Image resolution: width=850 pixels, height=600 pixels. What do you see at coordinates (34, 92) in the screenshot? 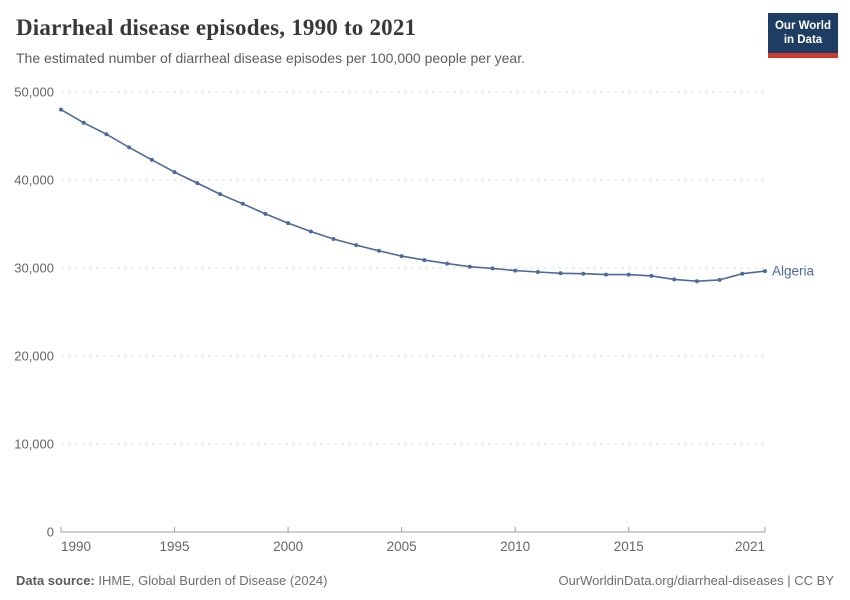
I see `y-axis-tick-label: 50,000` at bounding box center [34, 92].